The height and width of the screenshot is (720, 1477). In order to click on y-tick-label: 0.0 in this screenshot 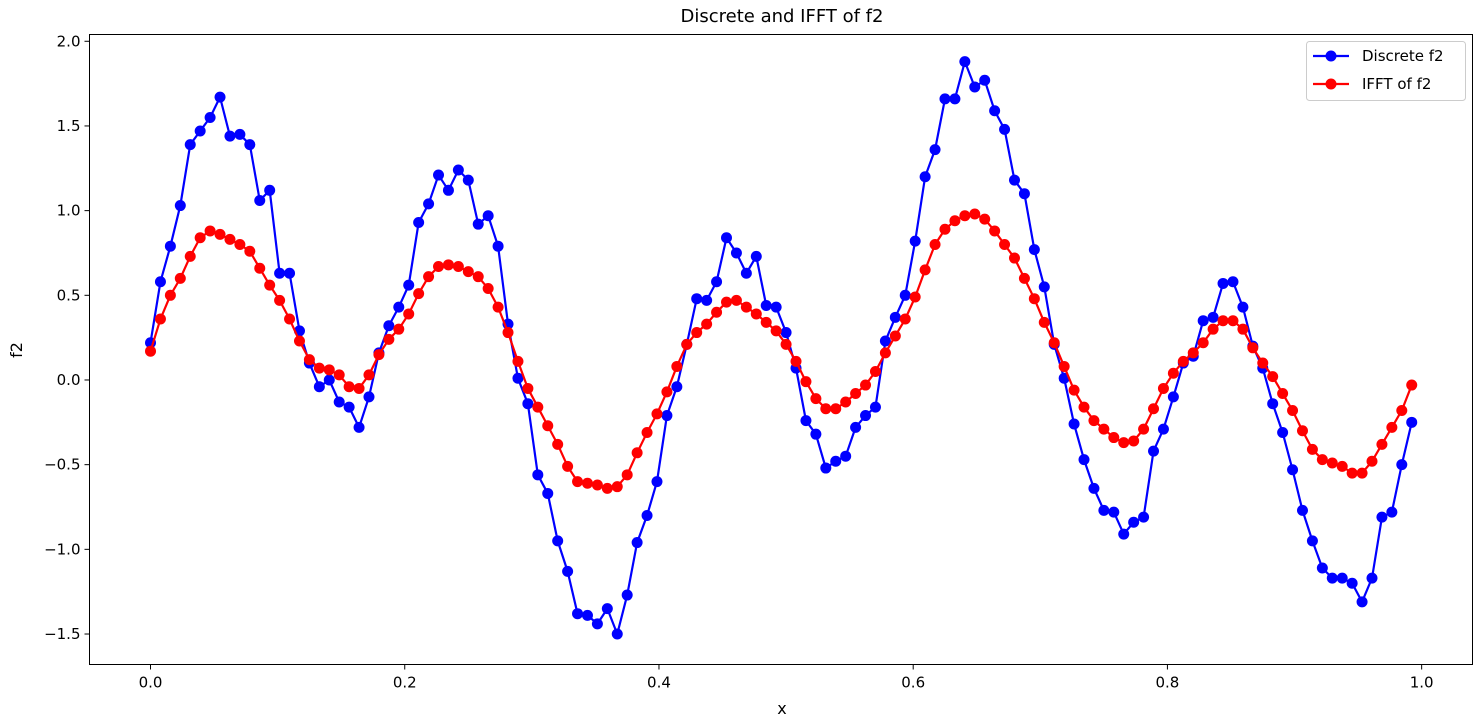, I will do `click(69, 380)`.